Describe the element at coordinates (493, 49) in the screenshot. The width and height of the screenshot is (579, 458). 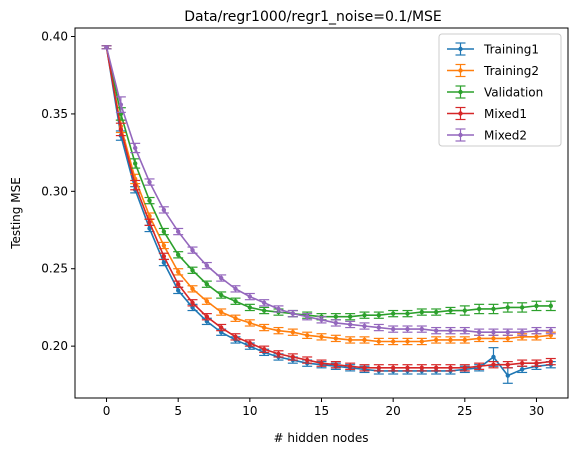
I see `legend-entry-training1: Training1` at that location.